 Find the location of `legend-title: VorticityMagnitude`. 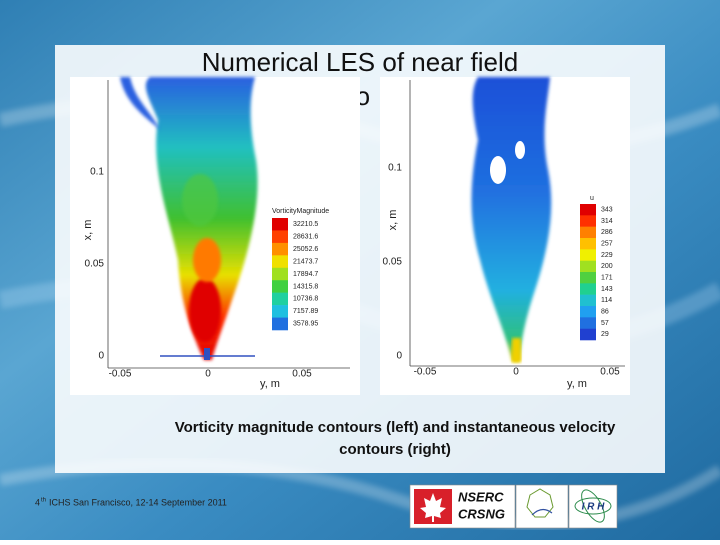

legend-title: VorticityMagnitude is located at coordinates (300, 211).